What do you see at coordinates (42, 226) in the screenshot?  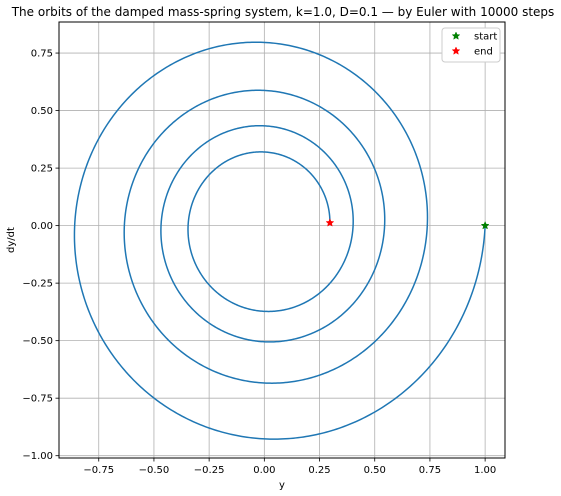 I see `y-tick-label: 0.00` at bounding box center [42, 226].